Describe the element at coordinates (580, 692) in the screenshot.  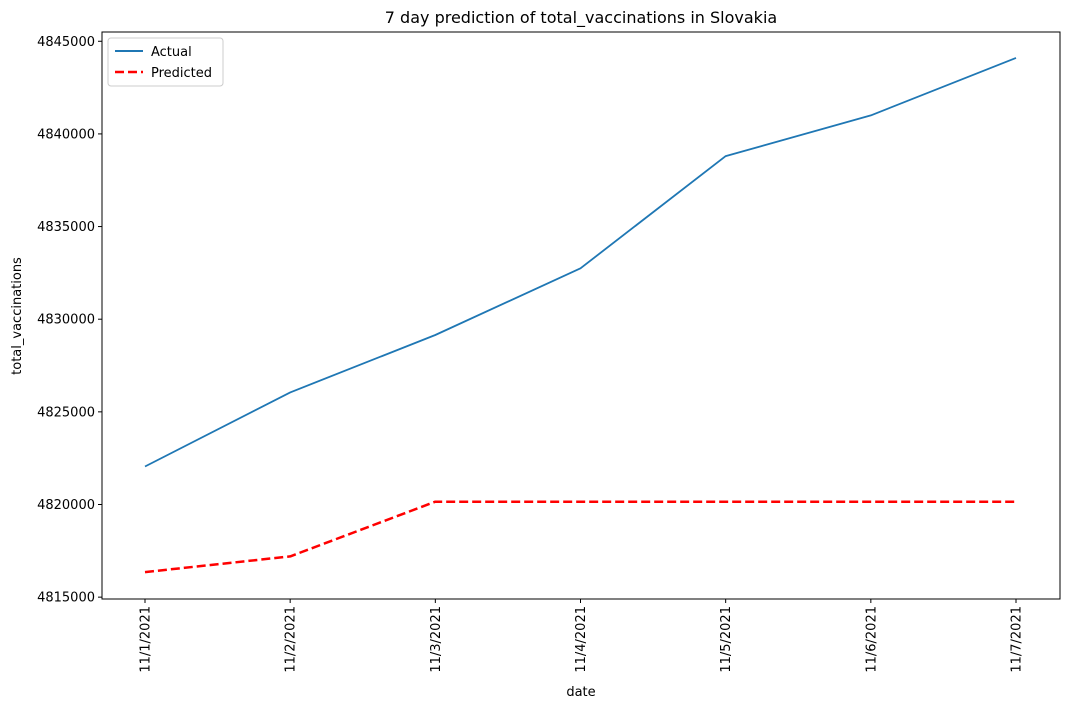
I see `x-axis-label: date` at that location.